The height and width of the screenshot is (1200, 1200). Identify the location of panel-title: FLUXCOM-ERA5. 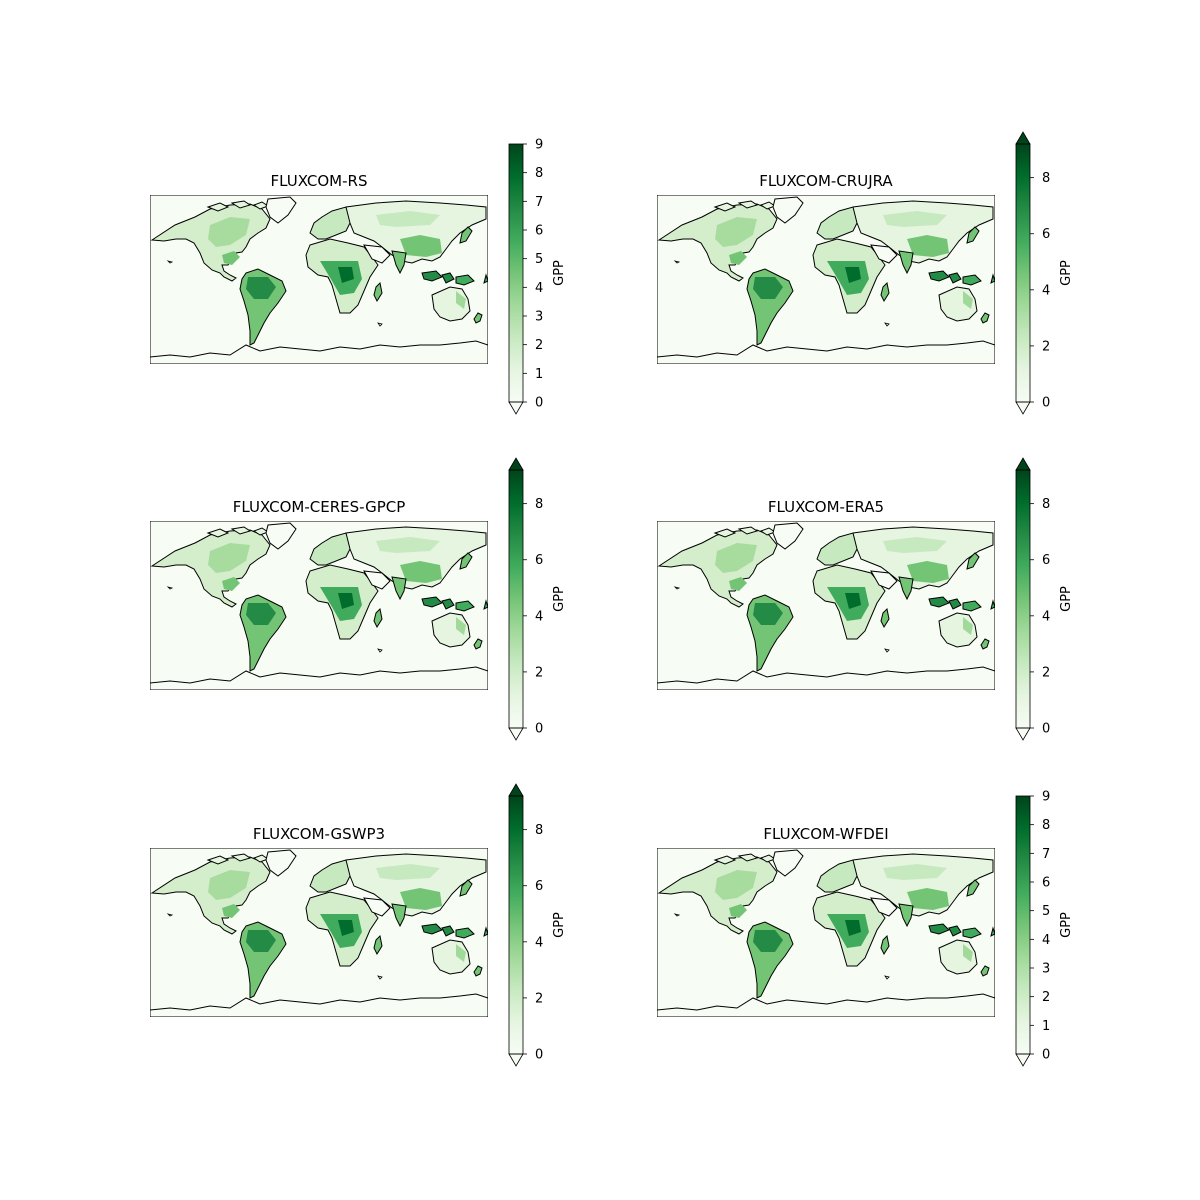
(826, 507).